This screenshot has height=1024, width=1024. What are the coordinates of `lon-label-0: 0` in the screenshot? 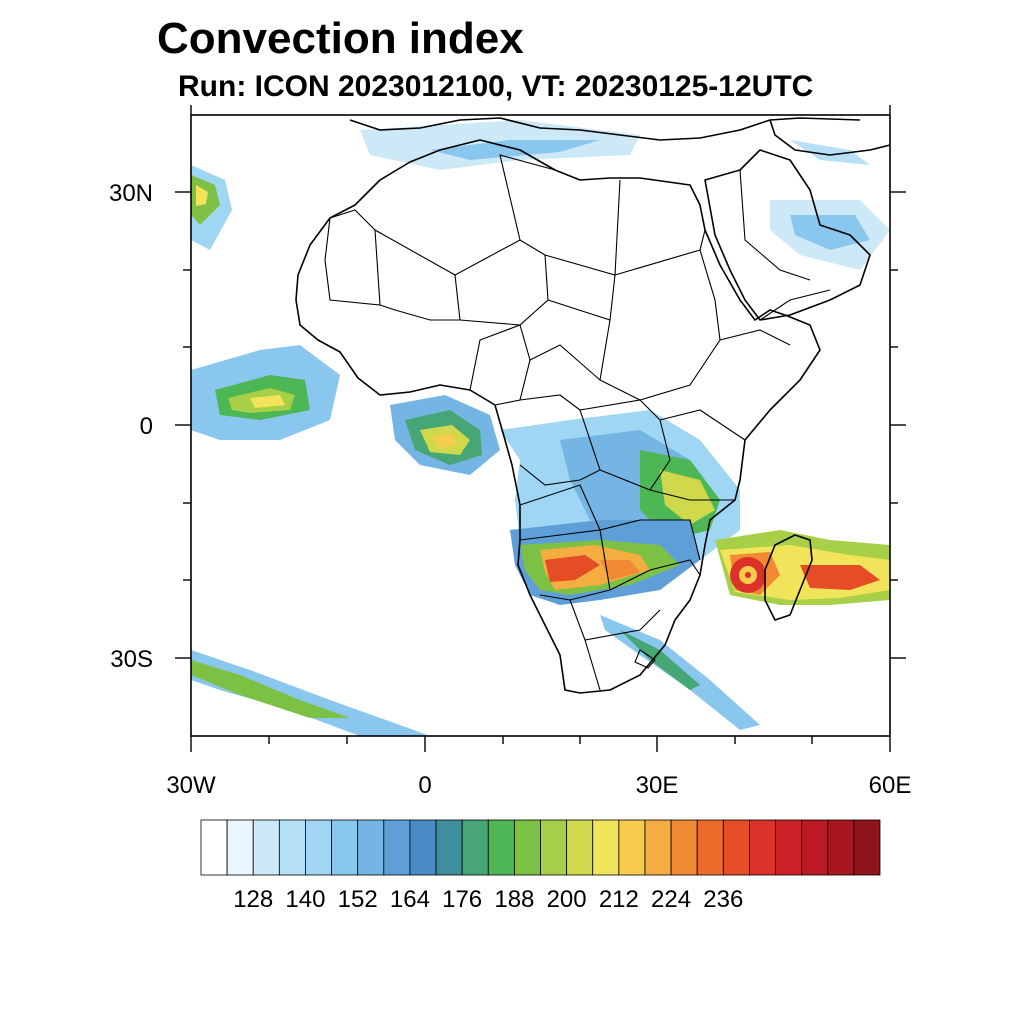 It's located at (425, 785).